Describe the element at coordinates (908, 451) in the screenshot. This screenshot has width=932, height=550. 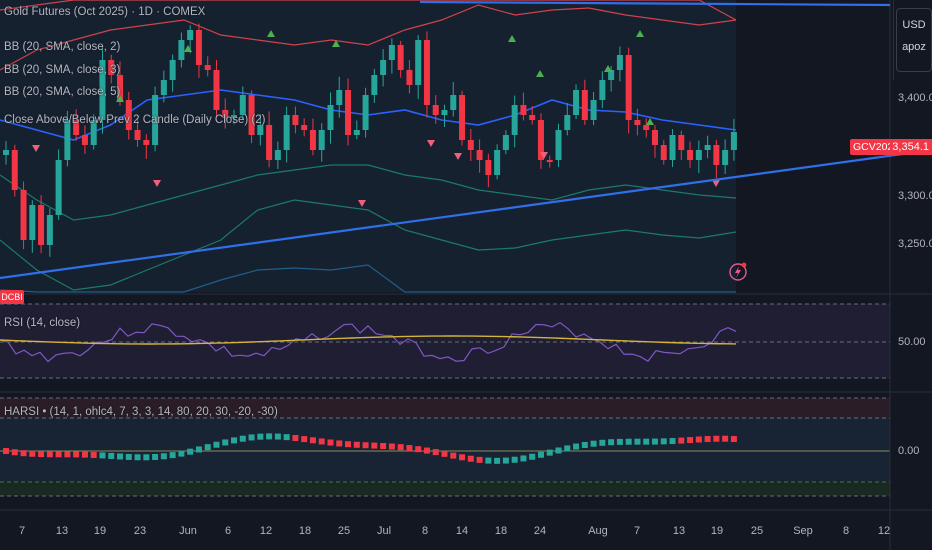
I see `harsi-level-label: 0.00` at that location.